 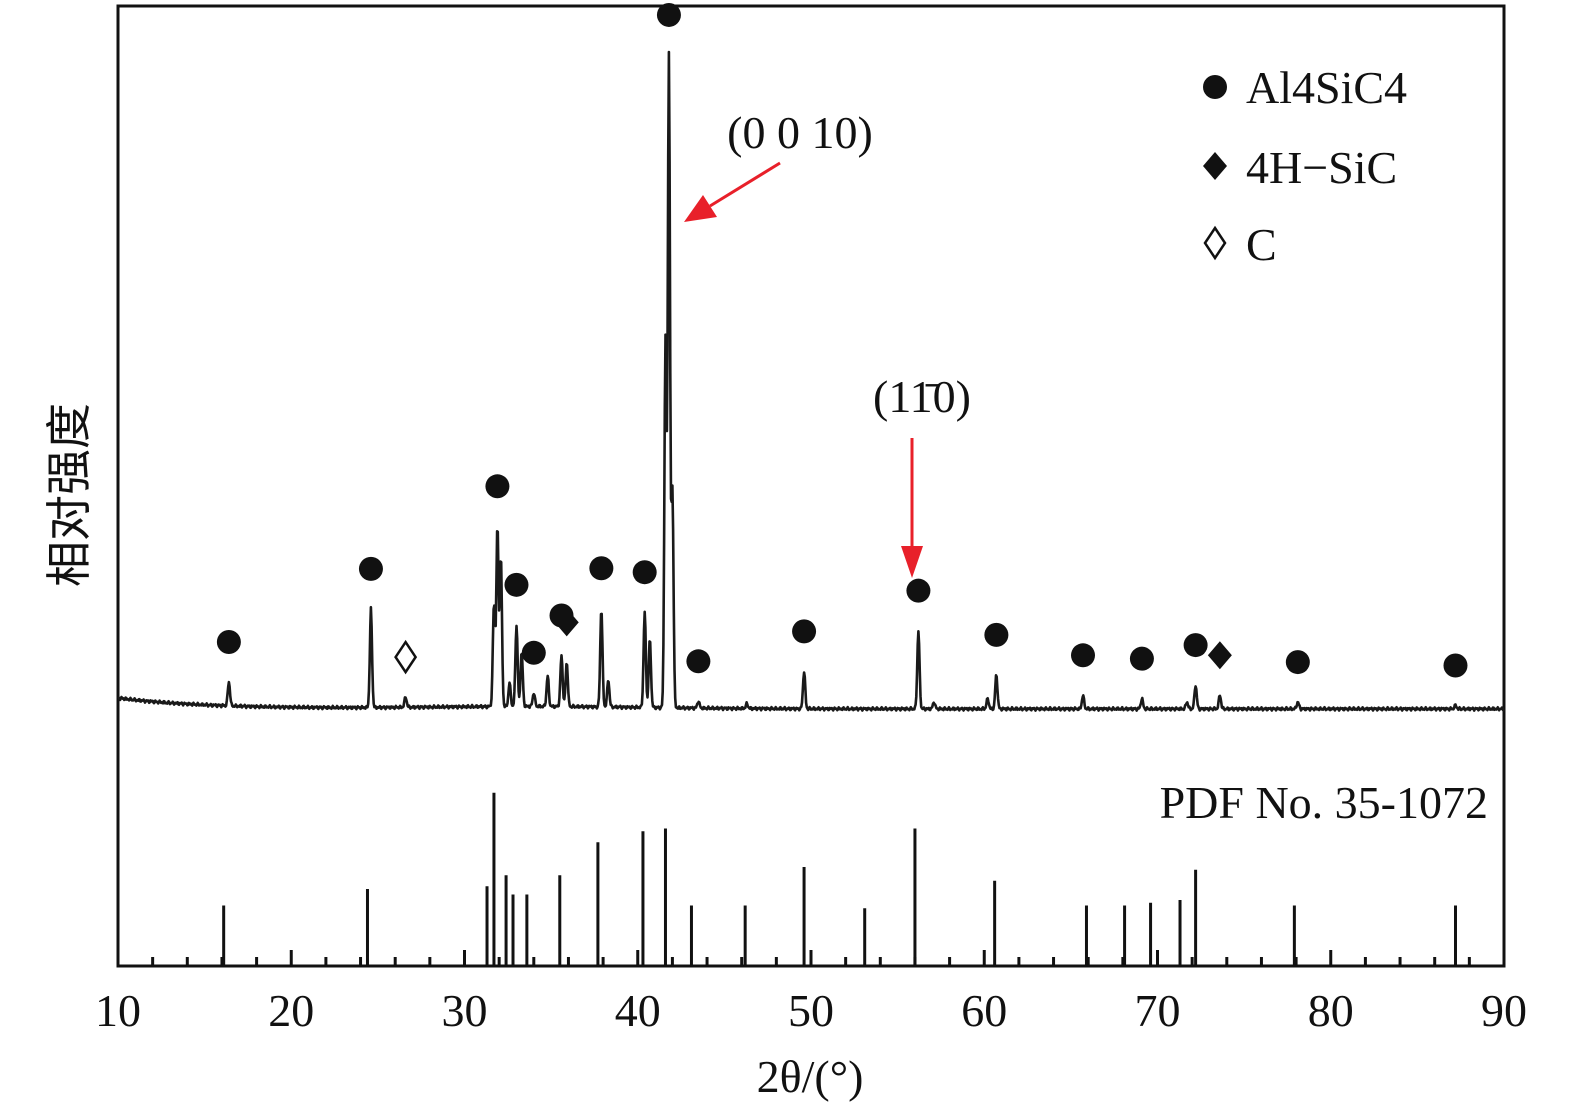 I want to click on legend-open-diamond-icon, so click(x=1215, y=243).